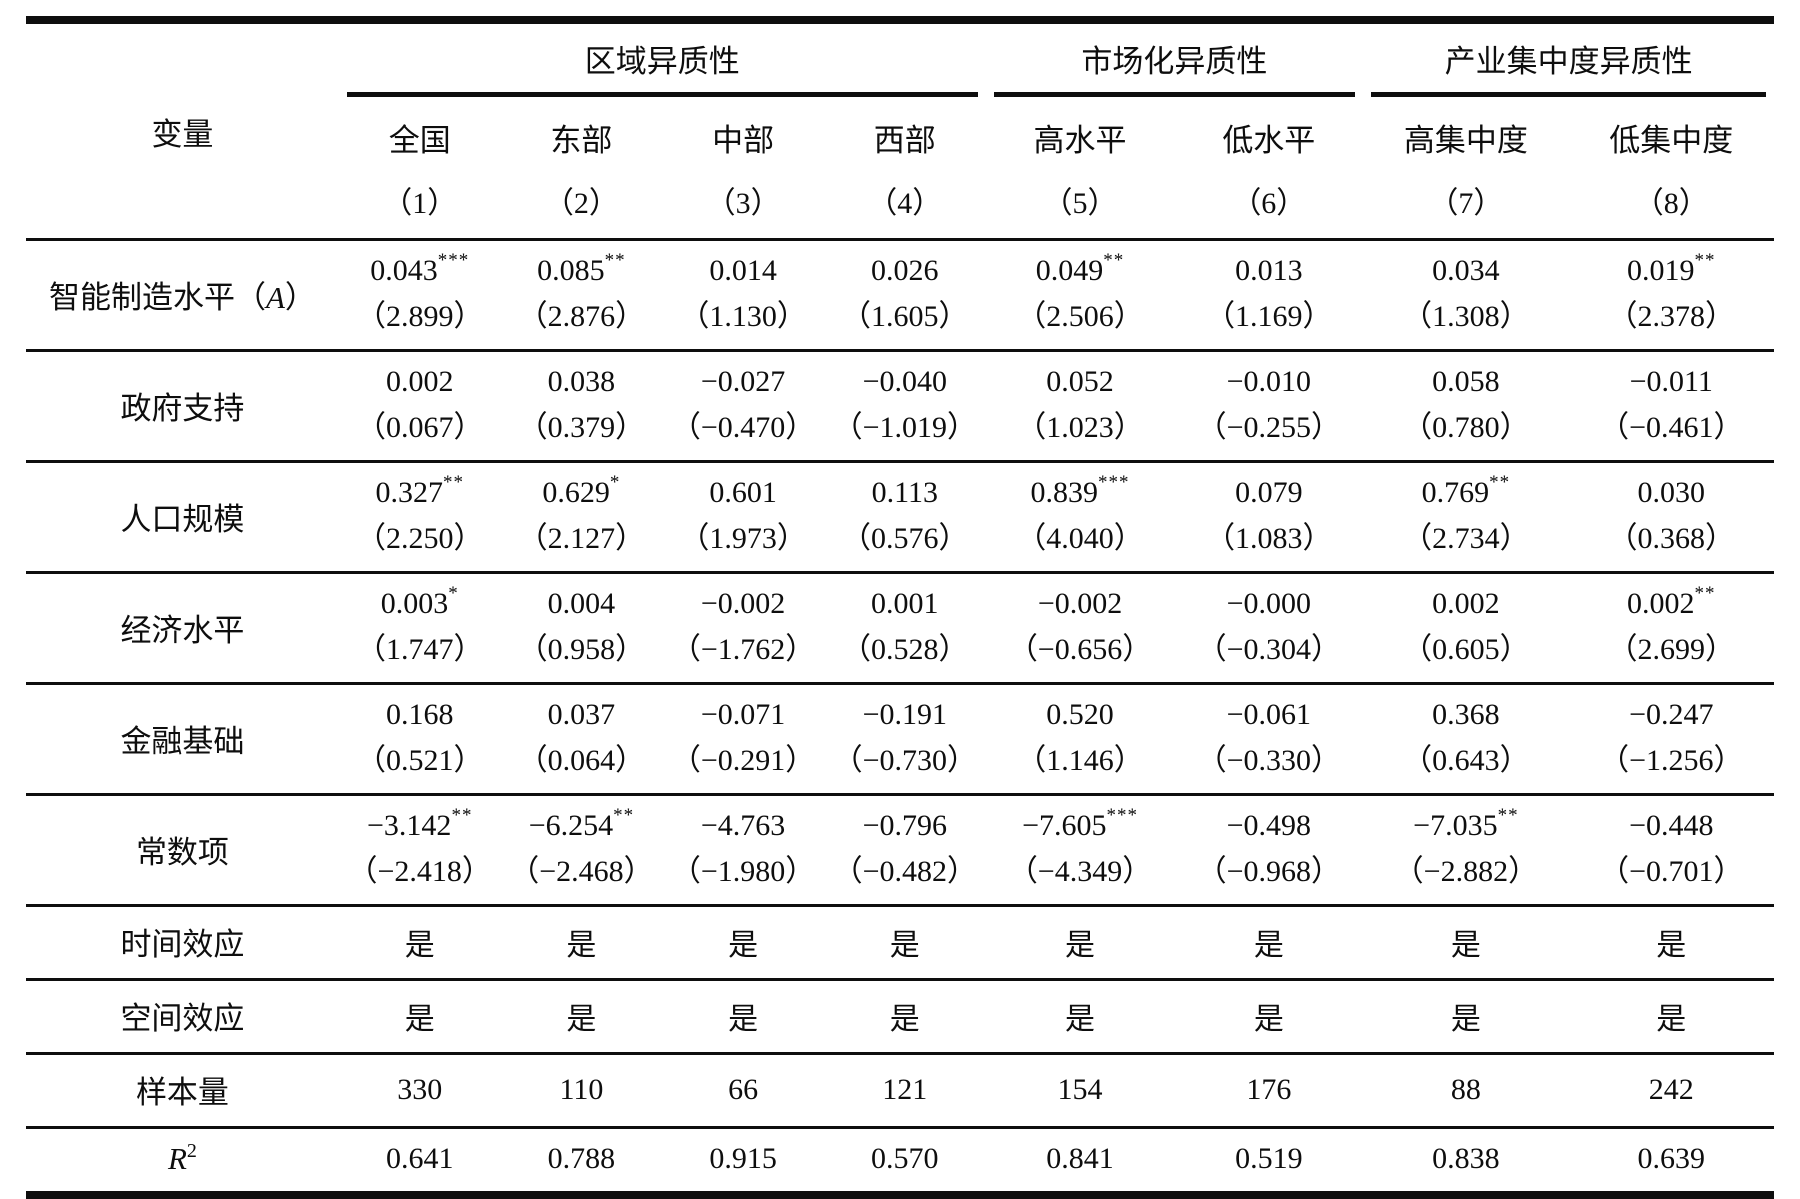 The width and height of the screenshot is (1800, 1199). I want to click on coefficient-value: 0.839***, so click(1080, 490).